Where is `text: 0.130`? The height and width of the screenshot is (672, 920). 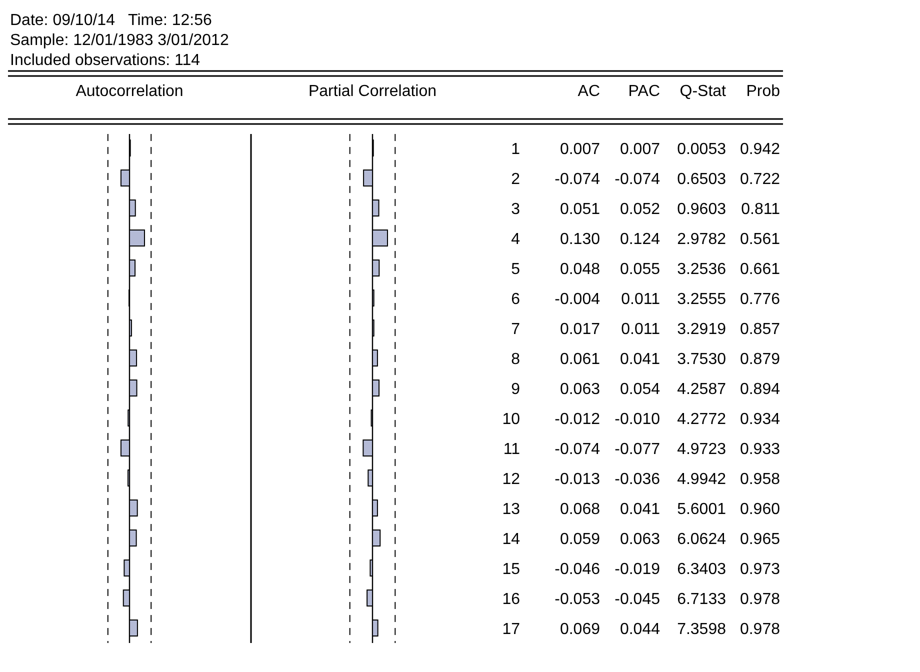
text: 0.130 is located at coordinates (580, 239).